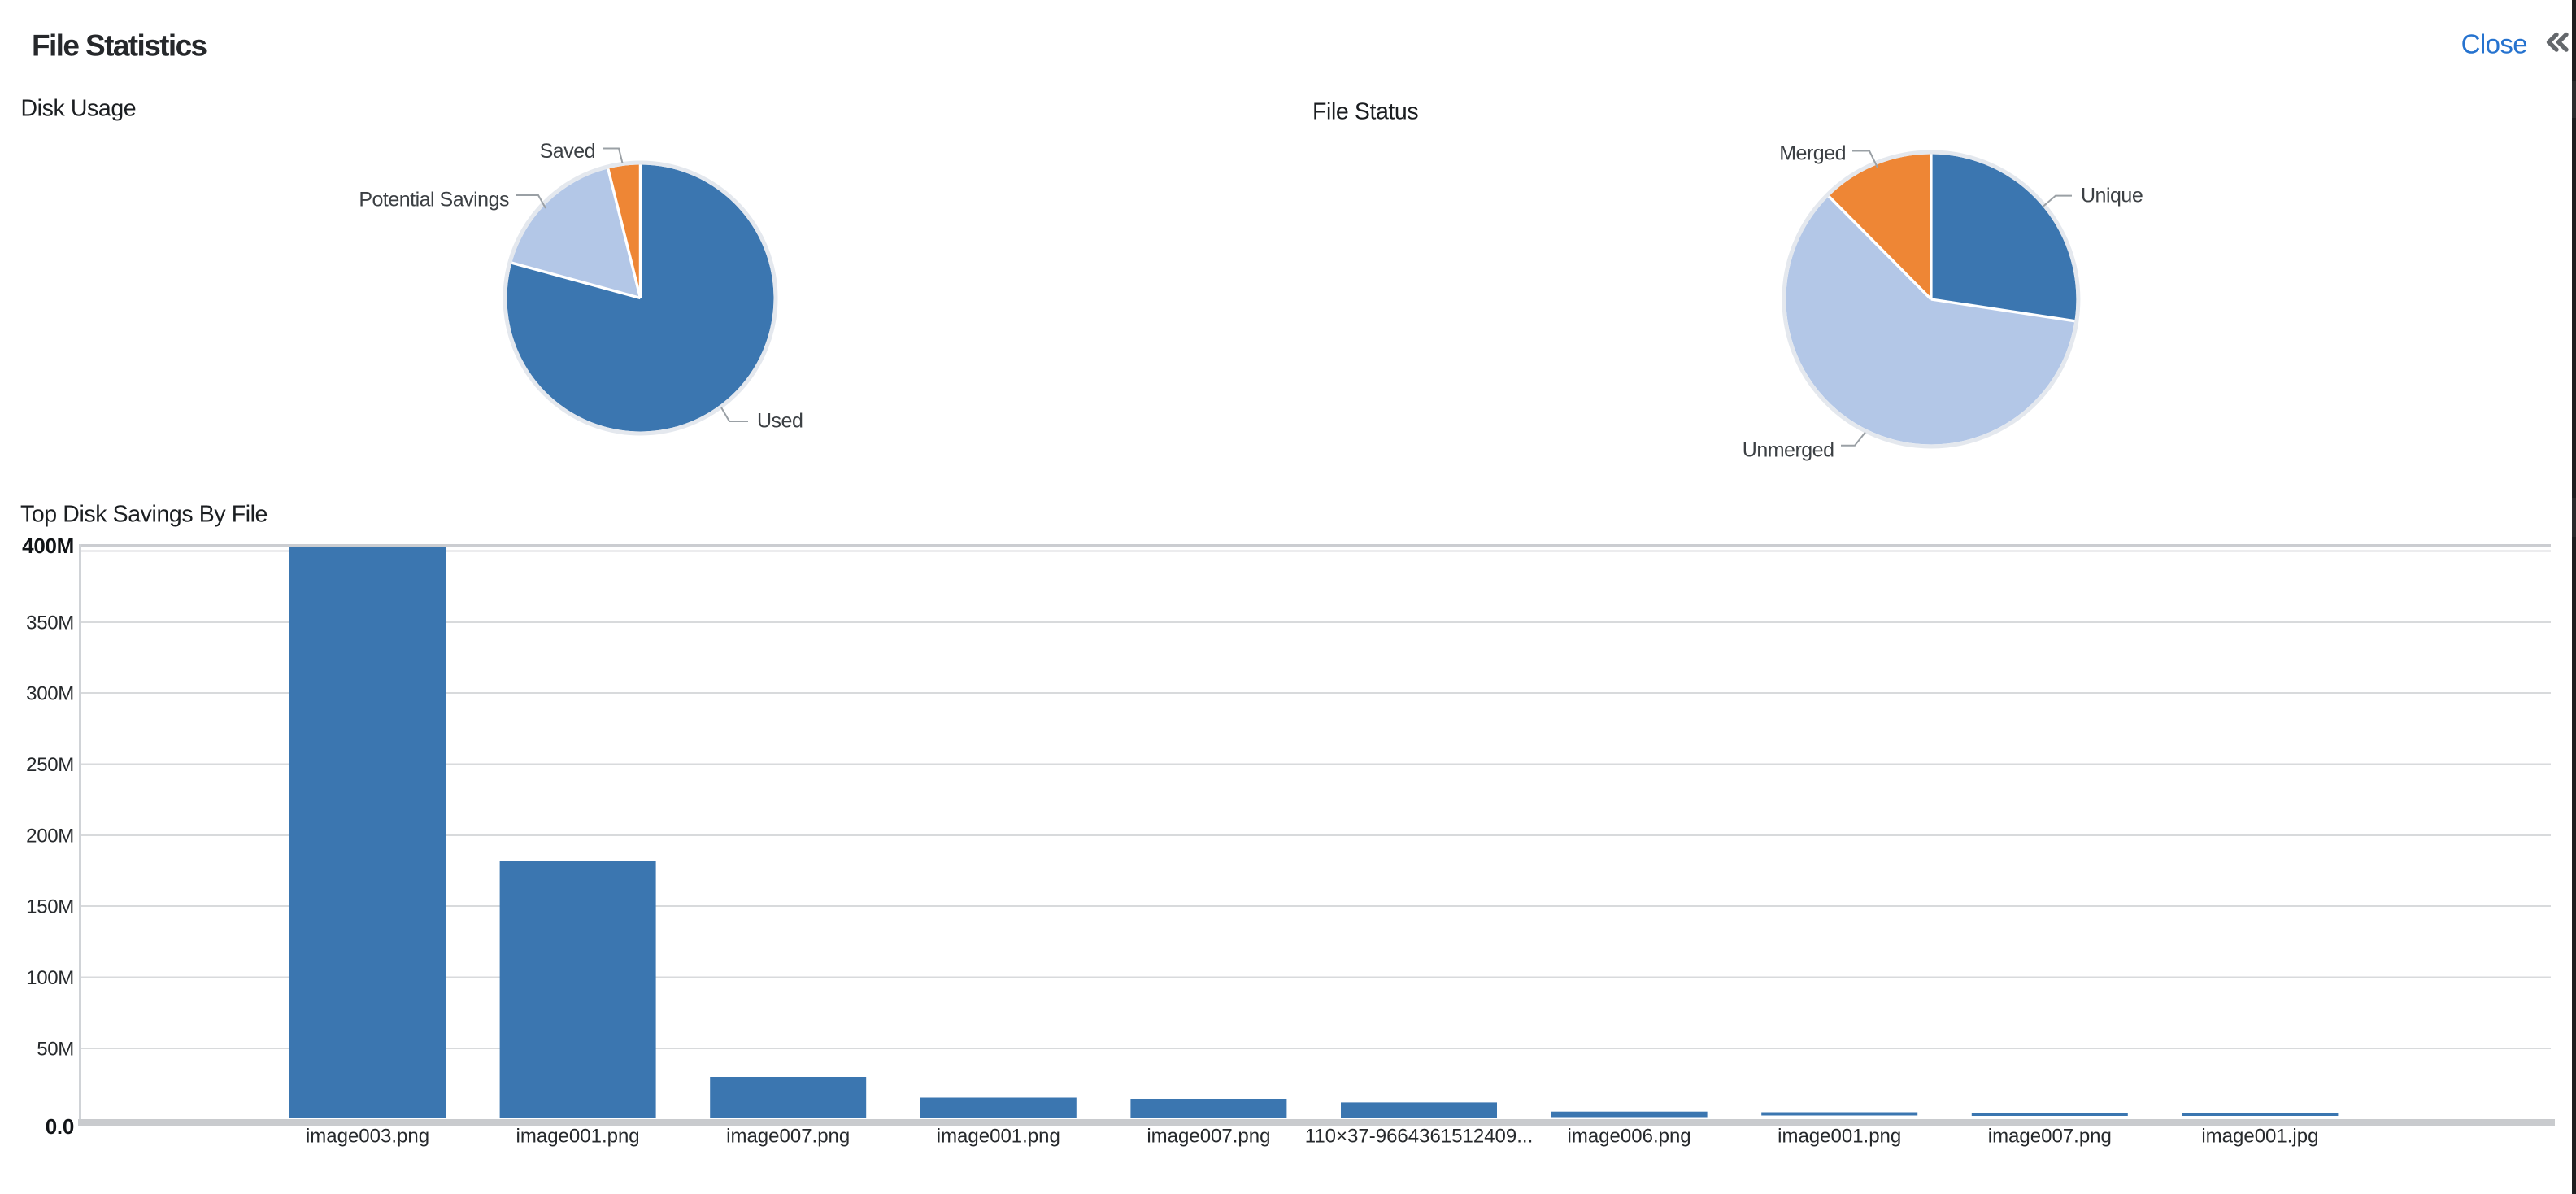  What do you see at coordinates (79, 109) in the screenshot?
I see `svg-text: Disk Usage` at bounding box center [79, 109].